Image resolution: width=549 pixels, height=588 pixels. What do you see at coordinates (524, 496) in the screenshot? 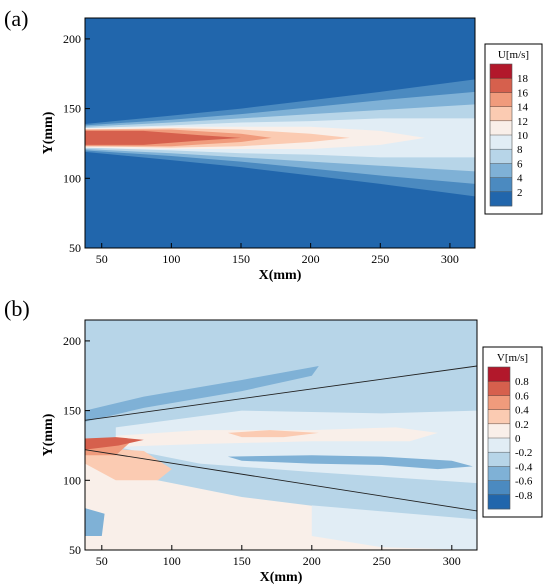
I see `colorbar-tick-label: -0.8` at bounding box center [524, 496].